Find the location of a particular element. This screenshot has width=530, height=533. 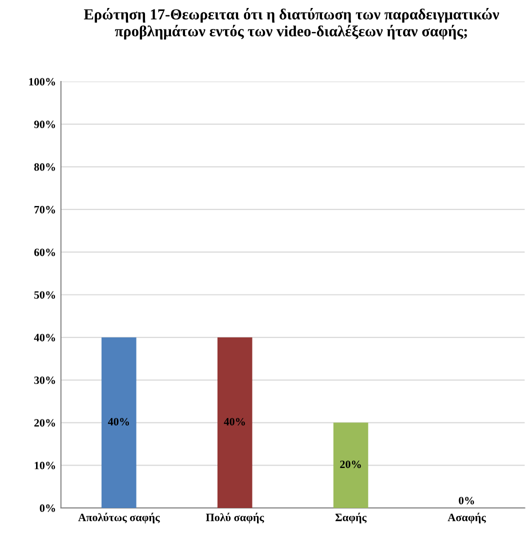

x-tick-label: Ασαφής is located at coordinates (467, 518).